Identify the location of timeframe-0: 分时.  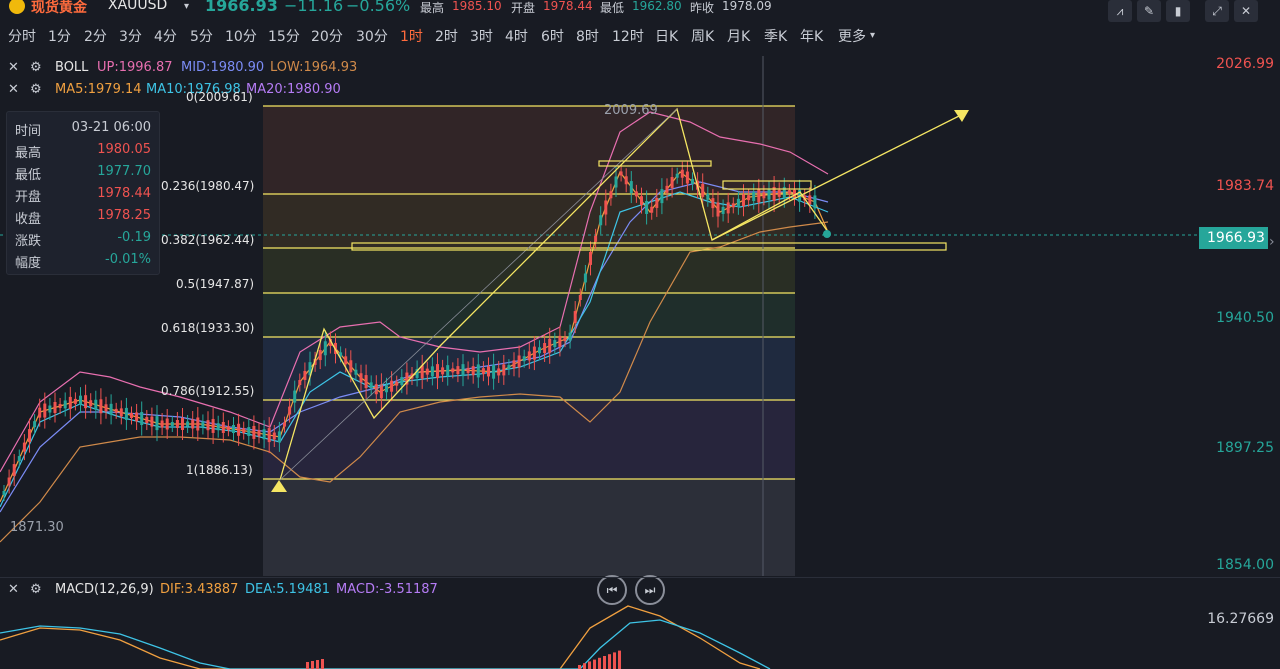
(22, 37).